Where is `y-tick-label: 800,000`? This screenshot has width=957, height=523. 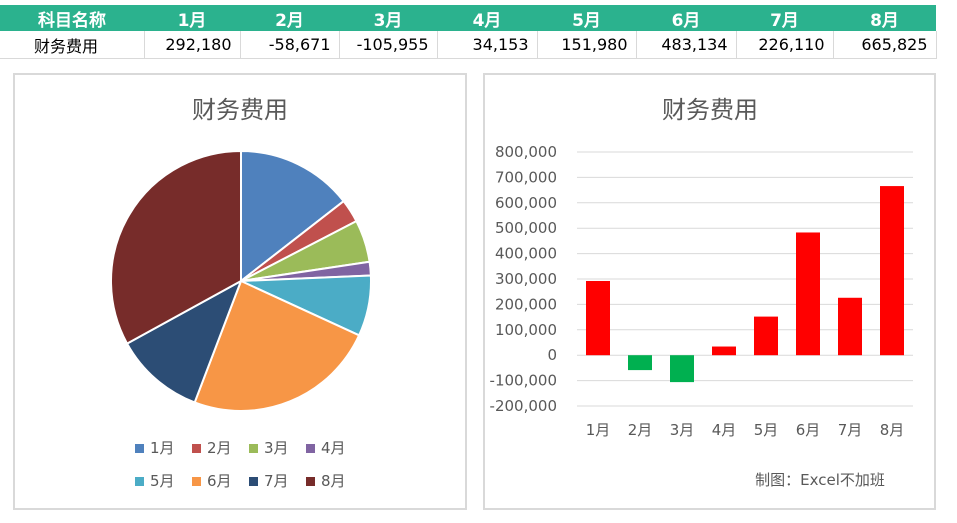
y-tick-label: 800,000 is located at coordinates (526, 152).